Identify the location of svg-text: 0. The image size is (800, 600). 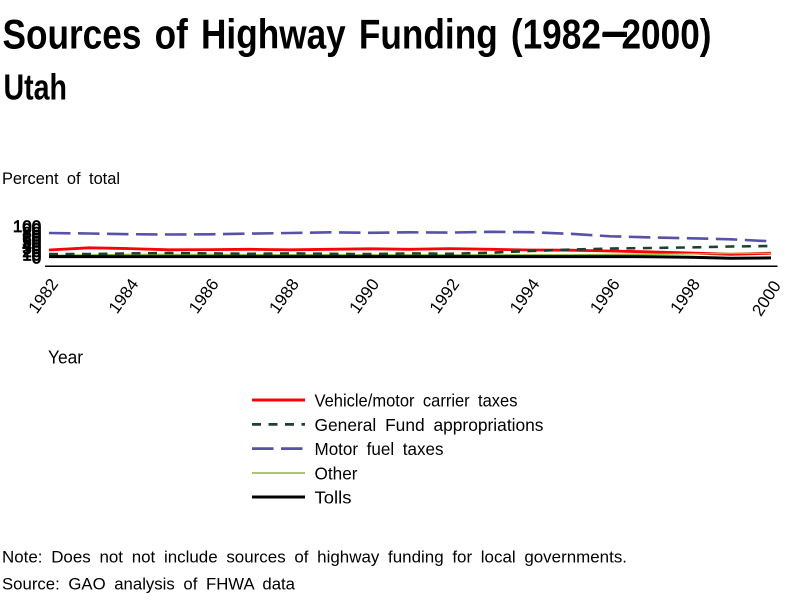
(36, 258).